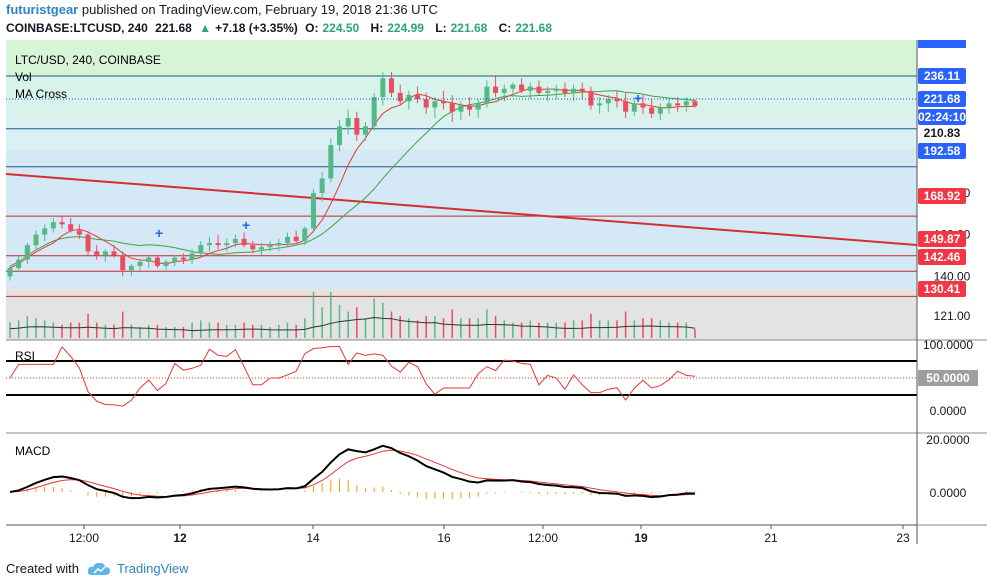  I want to click on created-with: Created with, so click(42, 568).